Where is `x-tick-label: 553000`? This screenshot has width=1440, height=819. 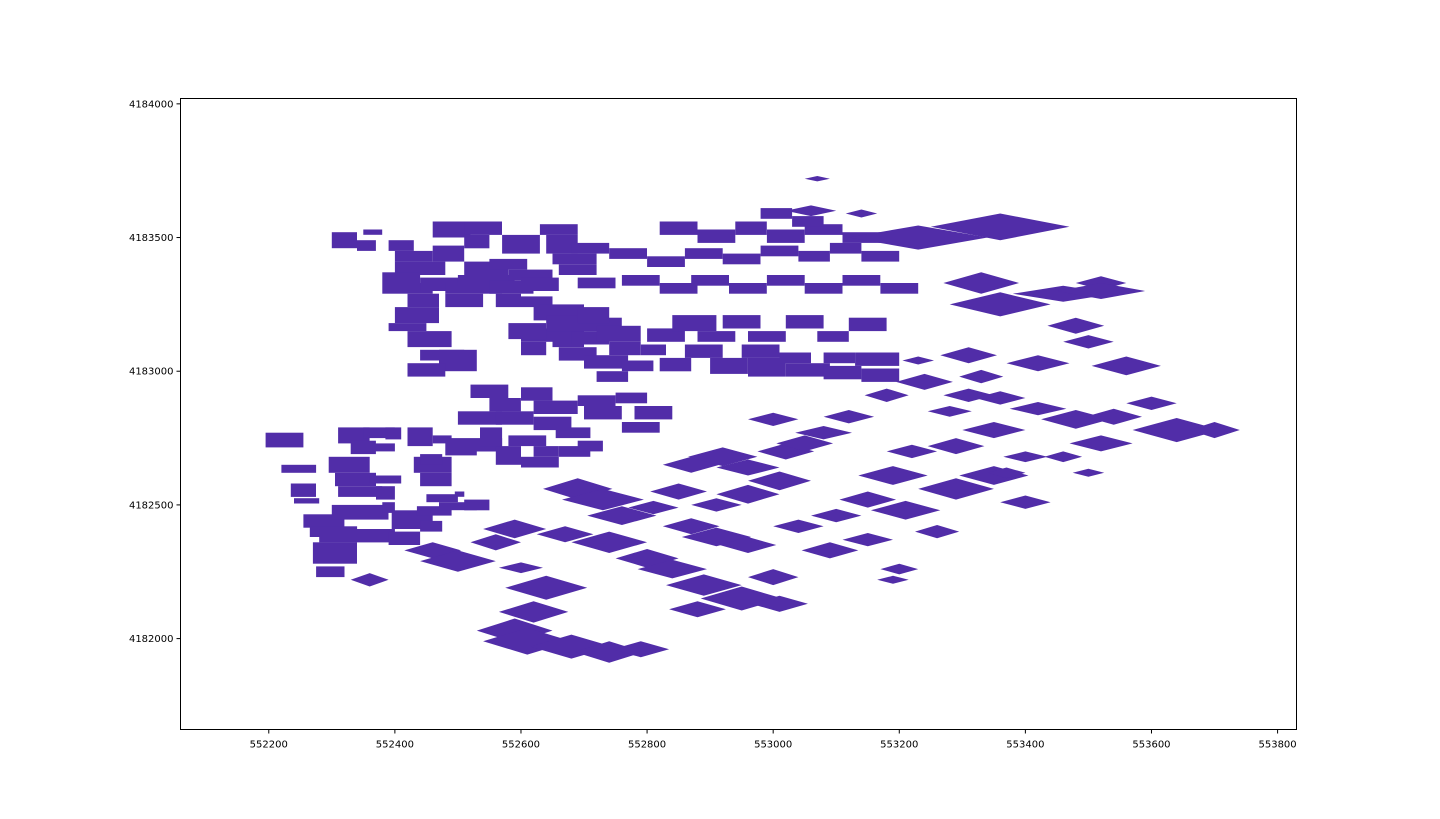
x-tick-label: 553000 is located at coordinates (773, 745).